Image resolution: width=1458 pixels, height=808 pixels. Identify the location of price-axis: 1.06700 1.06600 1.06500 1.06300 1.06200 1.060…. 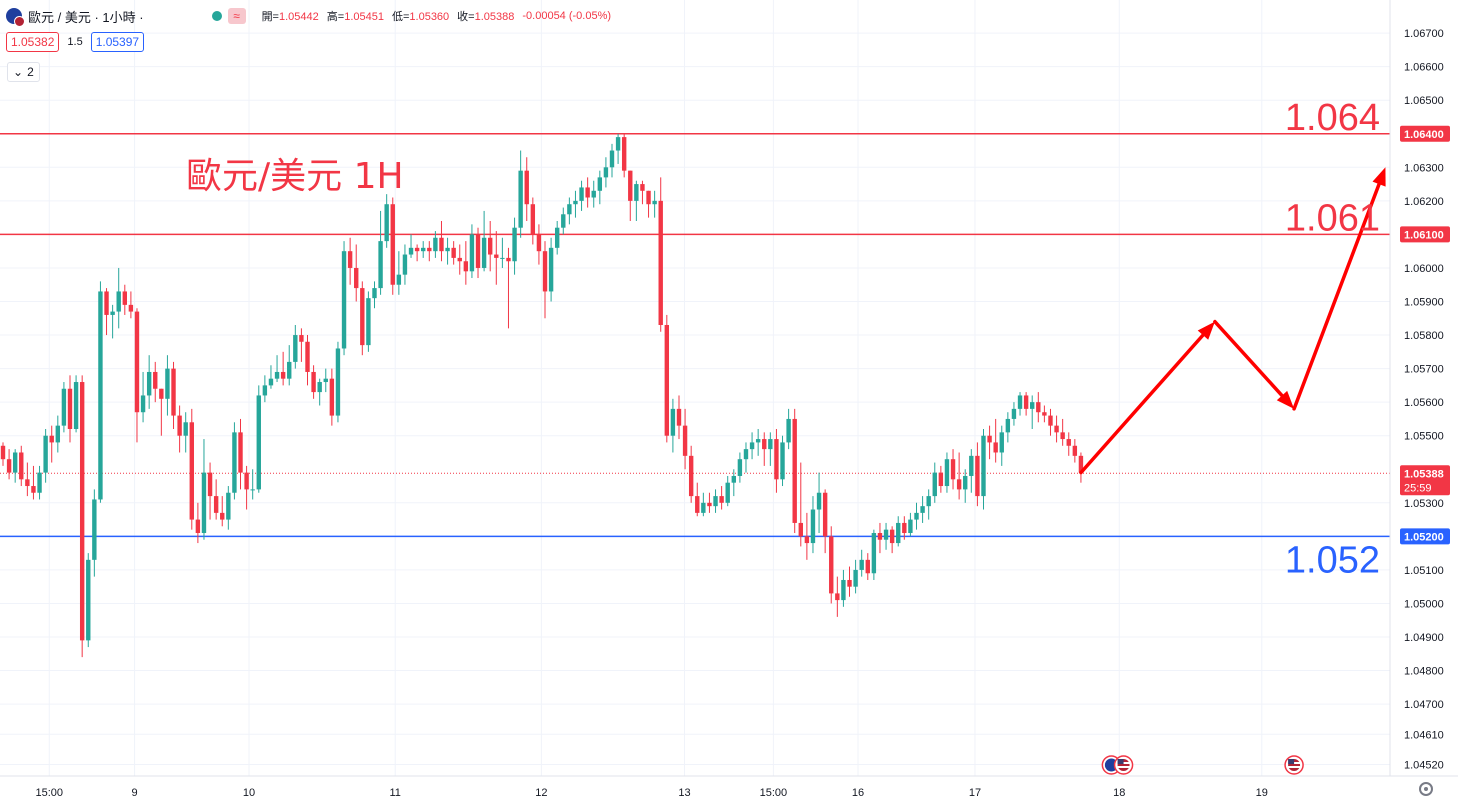
(1423, 404).